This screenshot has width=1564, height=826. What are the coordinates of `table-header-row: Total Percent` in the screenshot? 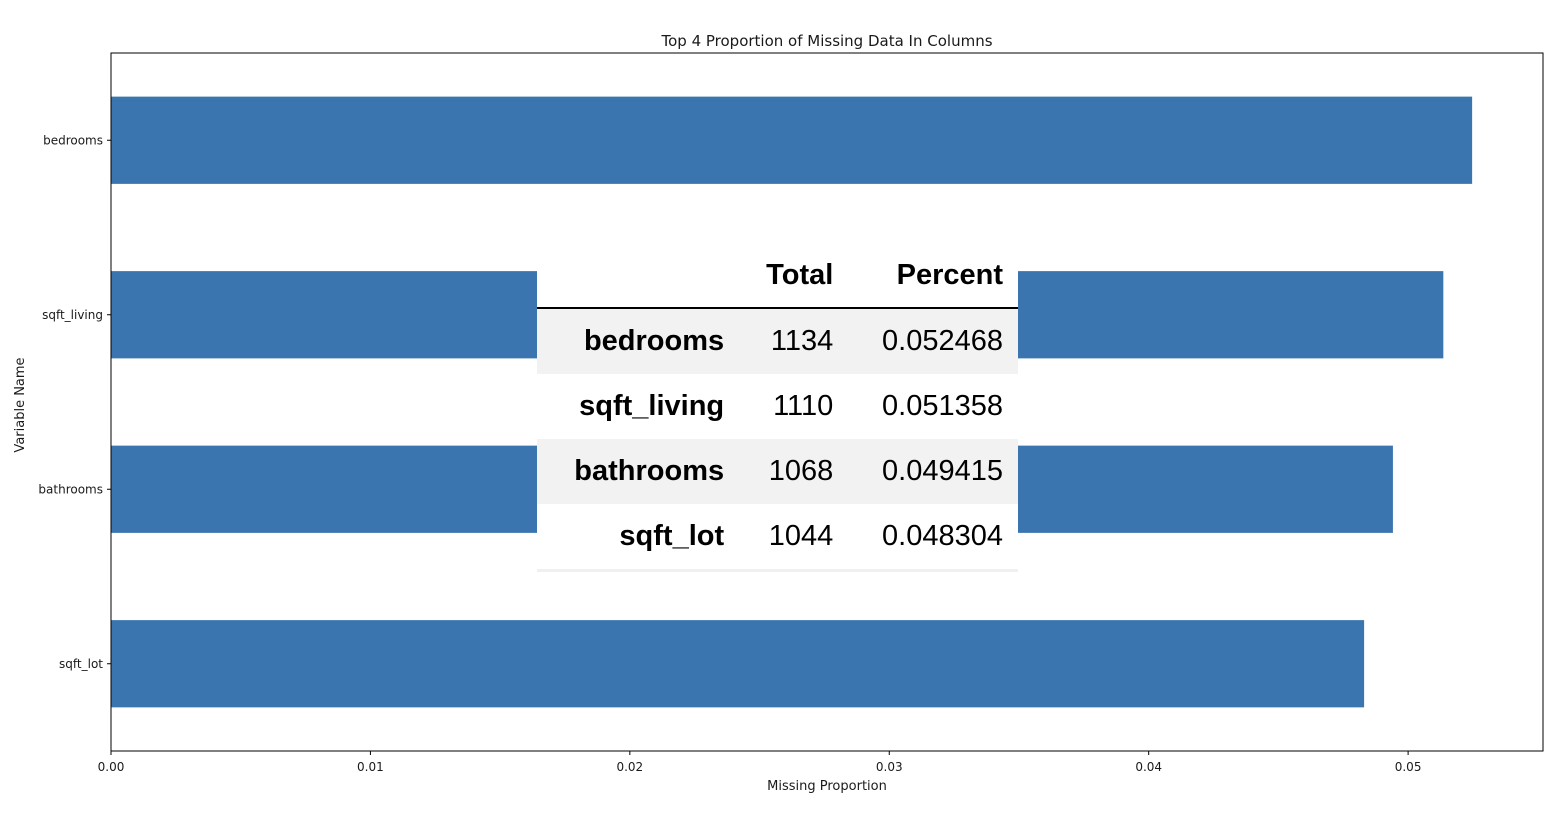 It's located at (777, 276).